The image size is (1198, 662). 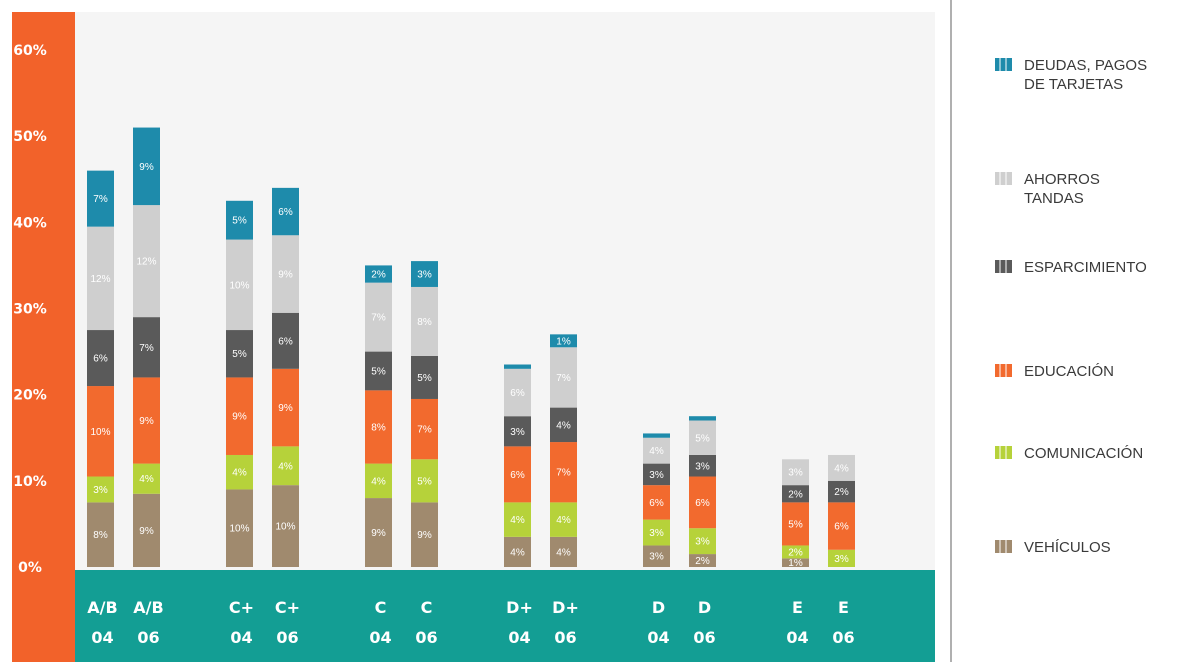 I want to click on legend-item: COMUNICACIÓN, so click(x=1069, y=453).